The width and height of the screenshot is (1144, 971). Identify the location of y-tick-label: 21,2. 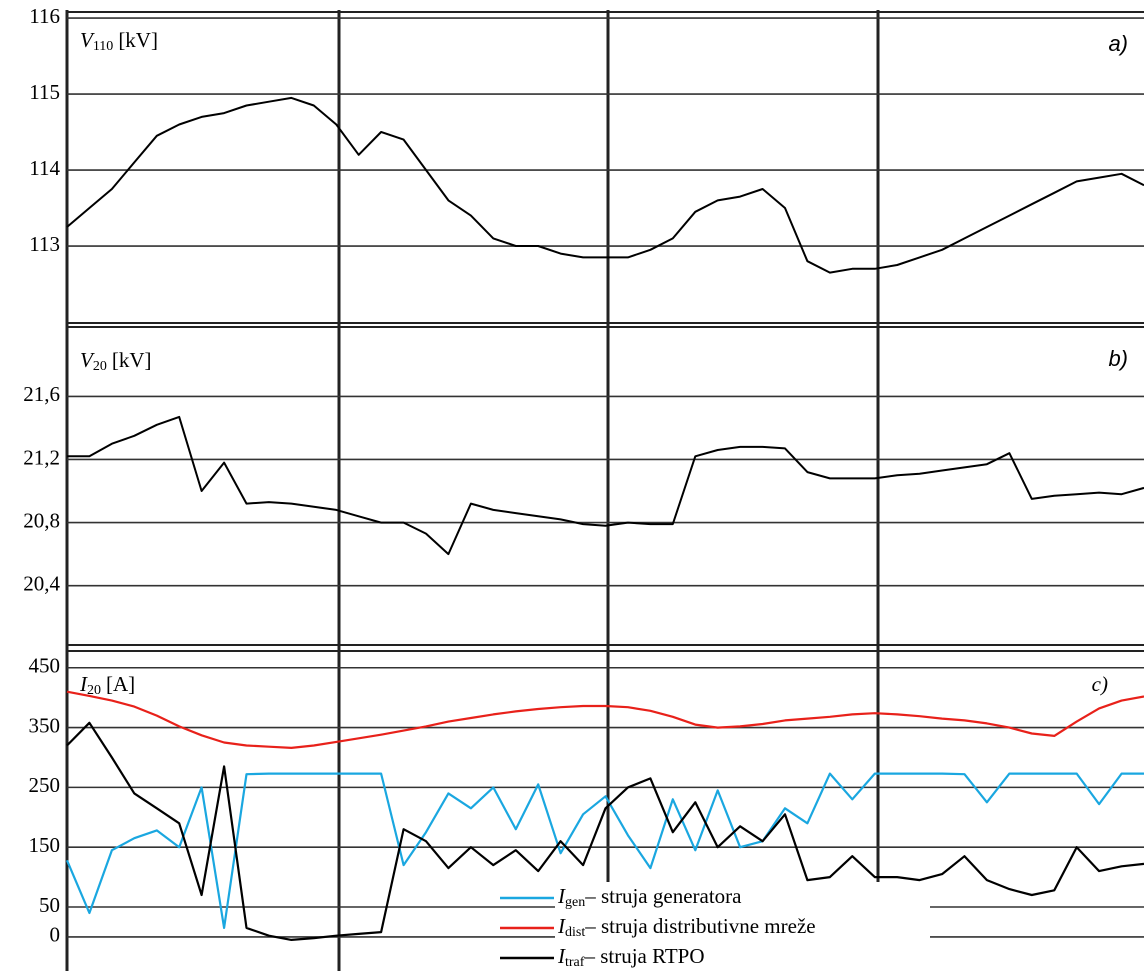
(41, 457).